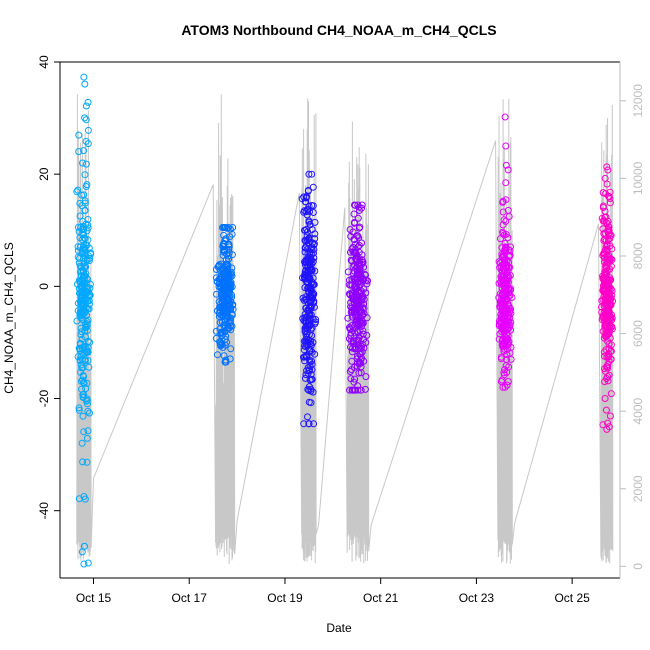 The height and width of the screenshot is (650, 650). Describe the element at coordinates (44, 62) in the screenshot. I see `y-tick-label: 40` at that location.